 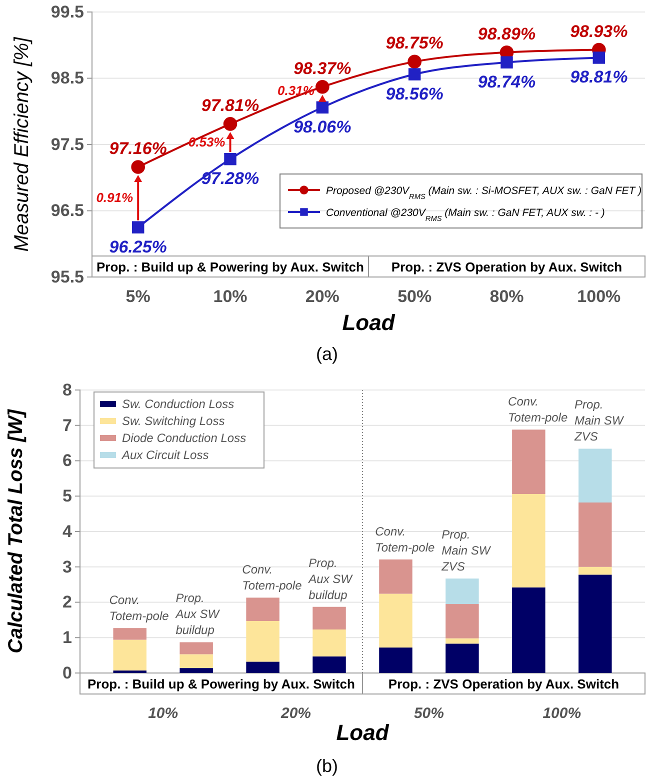 What do you see at coordinates (207, 142) in the screenshot?
I see `annotation: 0.53%` at bounding box center [207, 142].